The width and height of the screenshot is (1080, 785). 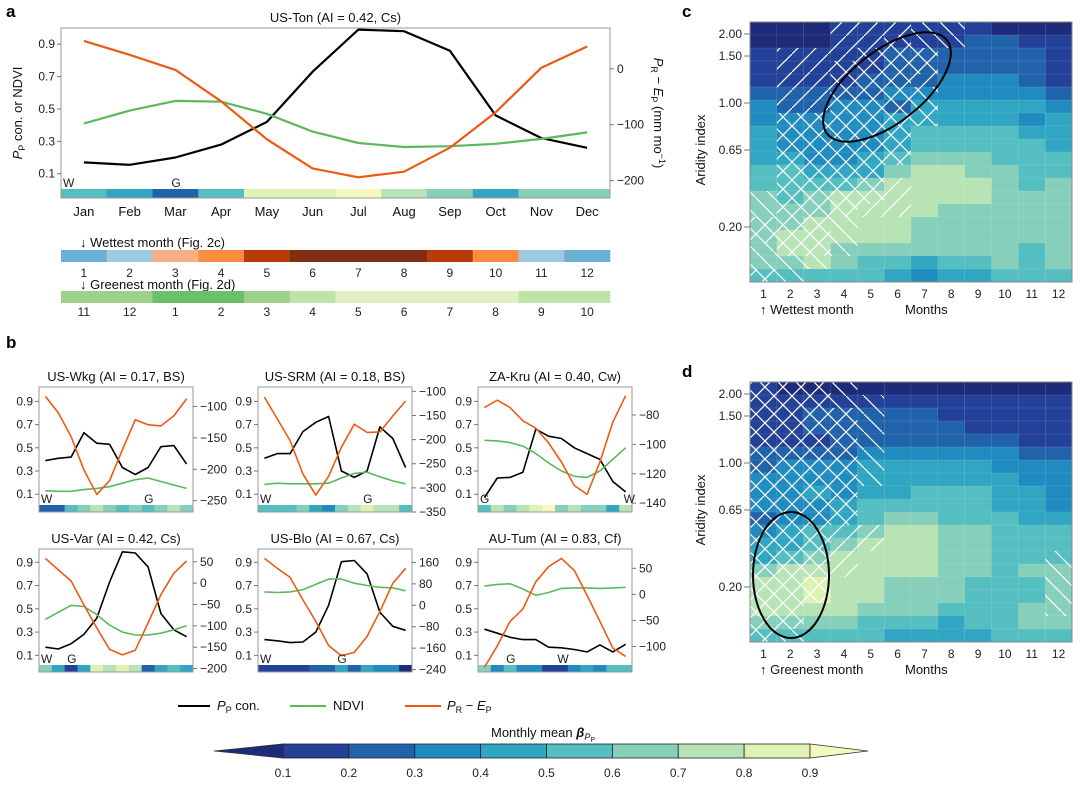 What do you see at coordinates (335, 706) in the screenshot?
I see `legend: PP con. NDVI PR − EP` at bounding box center [335, 706].